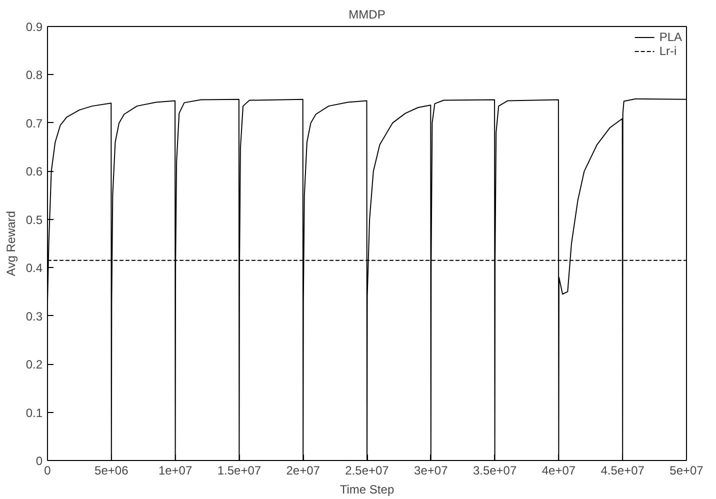 This screenshot has width=716, height=499. I want to click on y-tick-label: 0.3, so click(34, 316).